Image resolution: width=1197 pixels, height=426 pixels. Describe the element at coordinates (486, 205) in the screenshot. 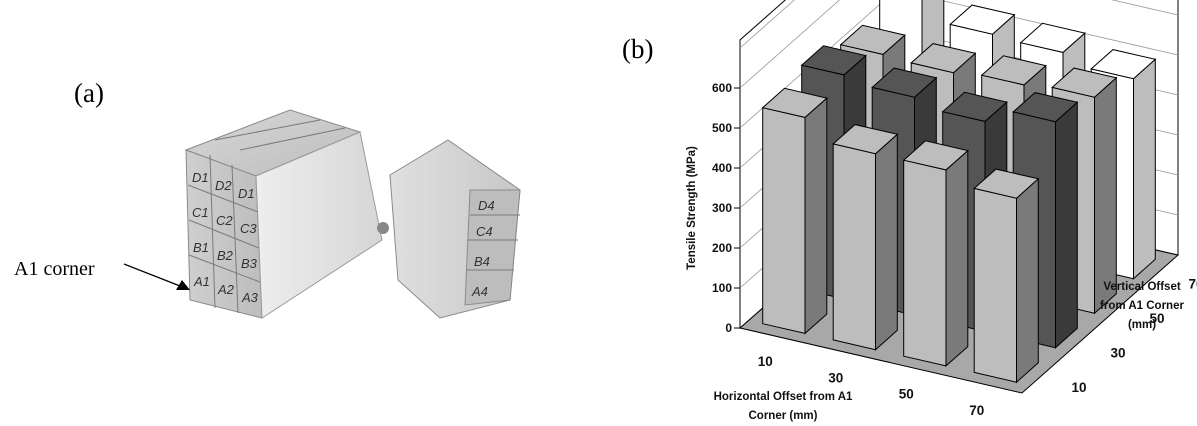

I see `block-mark: D4` at that location.